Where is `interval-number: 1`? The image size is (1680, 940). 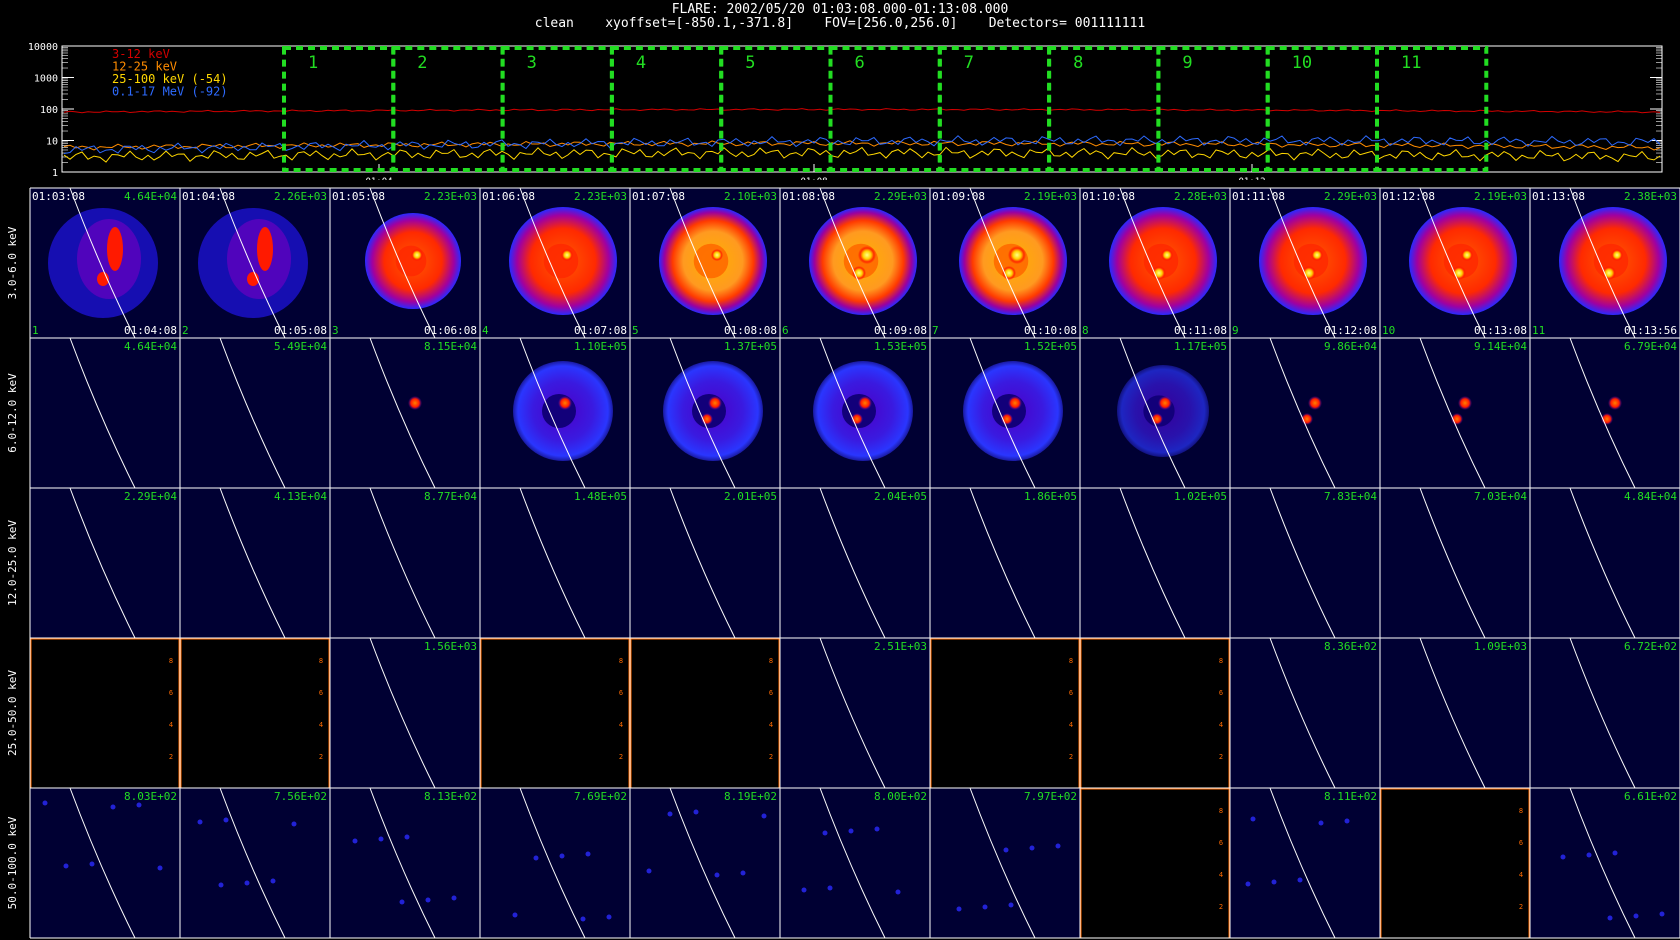
interval-number: 1 is located at coordinates (313, 63).